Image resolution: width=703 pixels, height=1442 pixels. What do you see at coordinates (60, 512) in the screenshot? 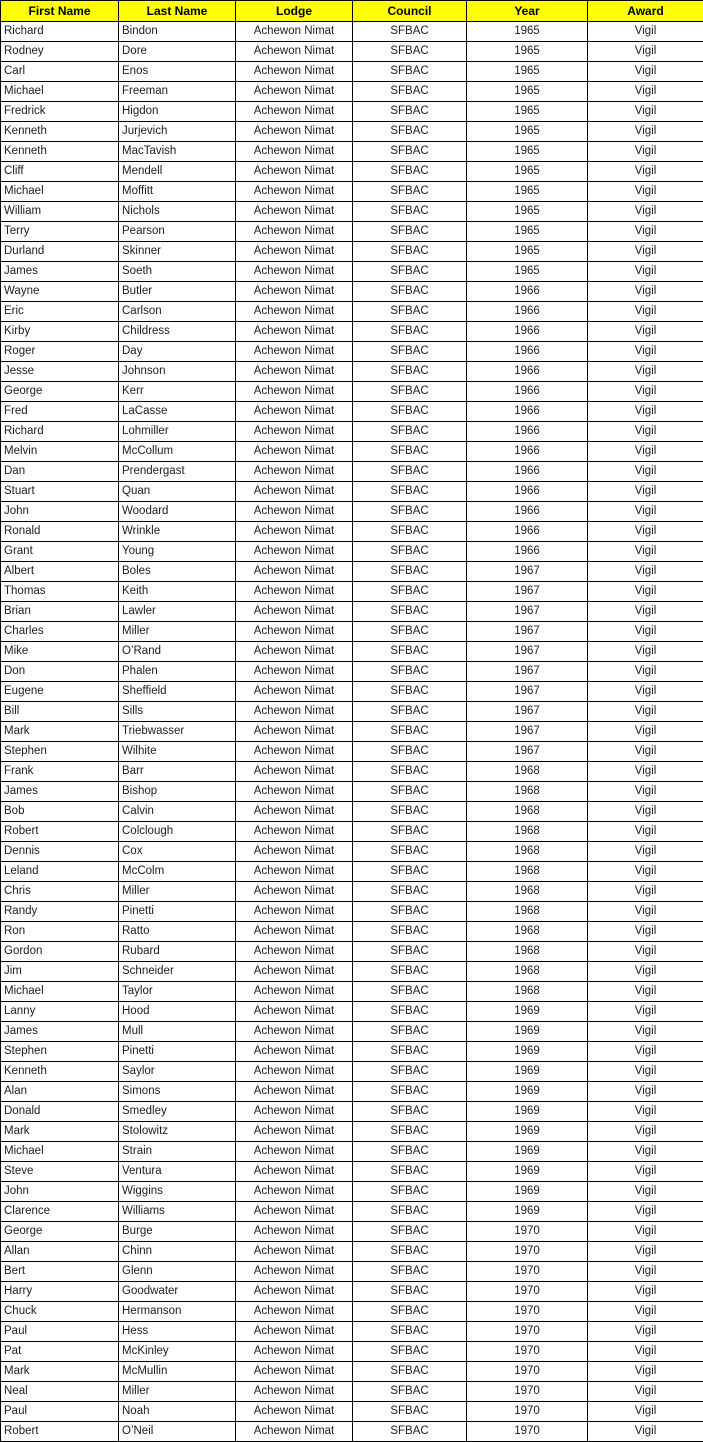
I see `cell-first-name: John` at bounding box center [60, 512].